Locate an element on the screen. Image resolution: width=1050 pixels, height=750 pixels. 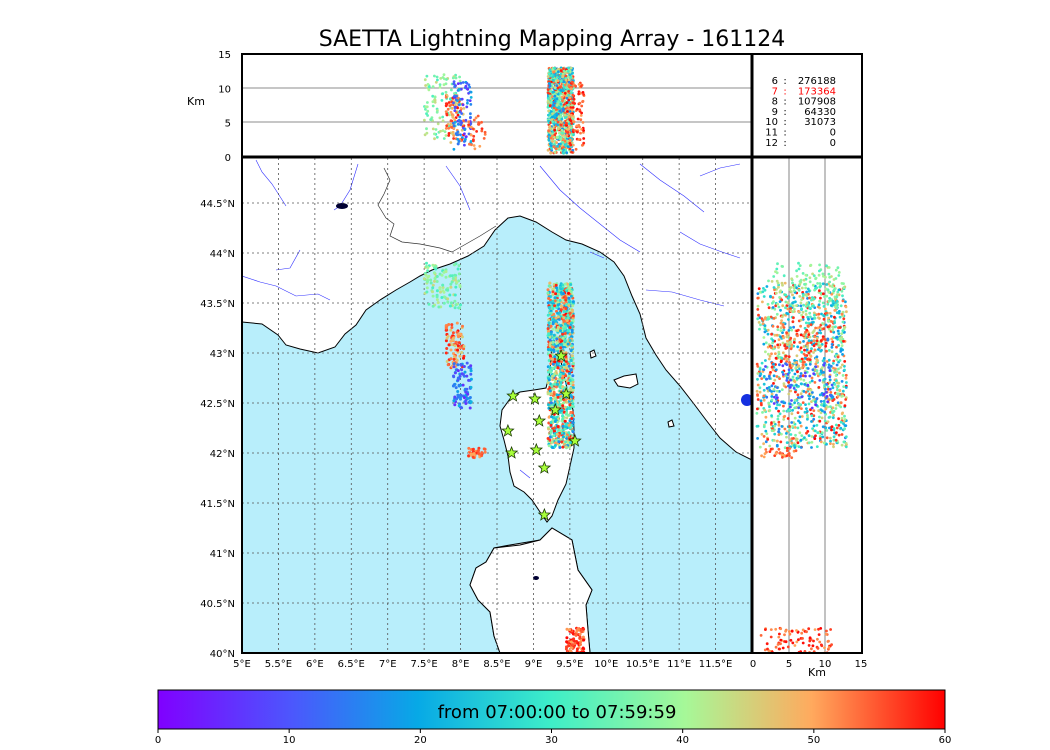
map-lat-tick-label: 41.5°N is located at coordinates (217, 504).